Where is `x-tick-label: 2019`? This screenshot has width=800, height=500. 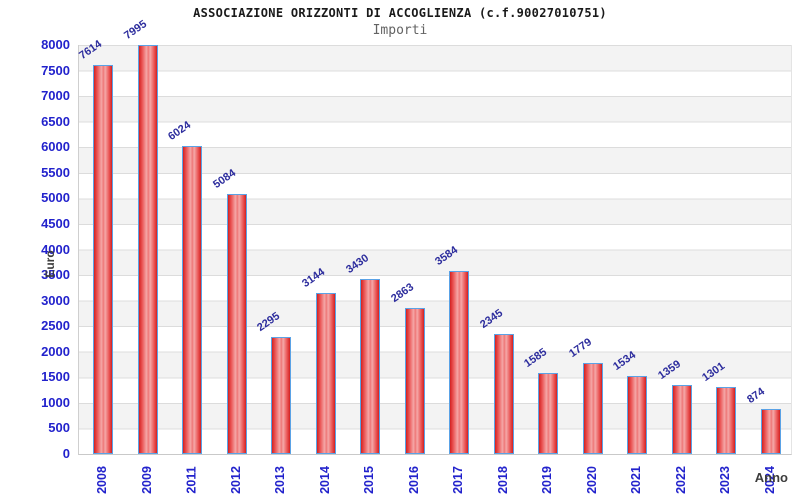
x-tick-label: 2019 is located at coordinates (547, 480).